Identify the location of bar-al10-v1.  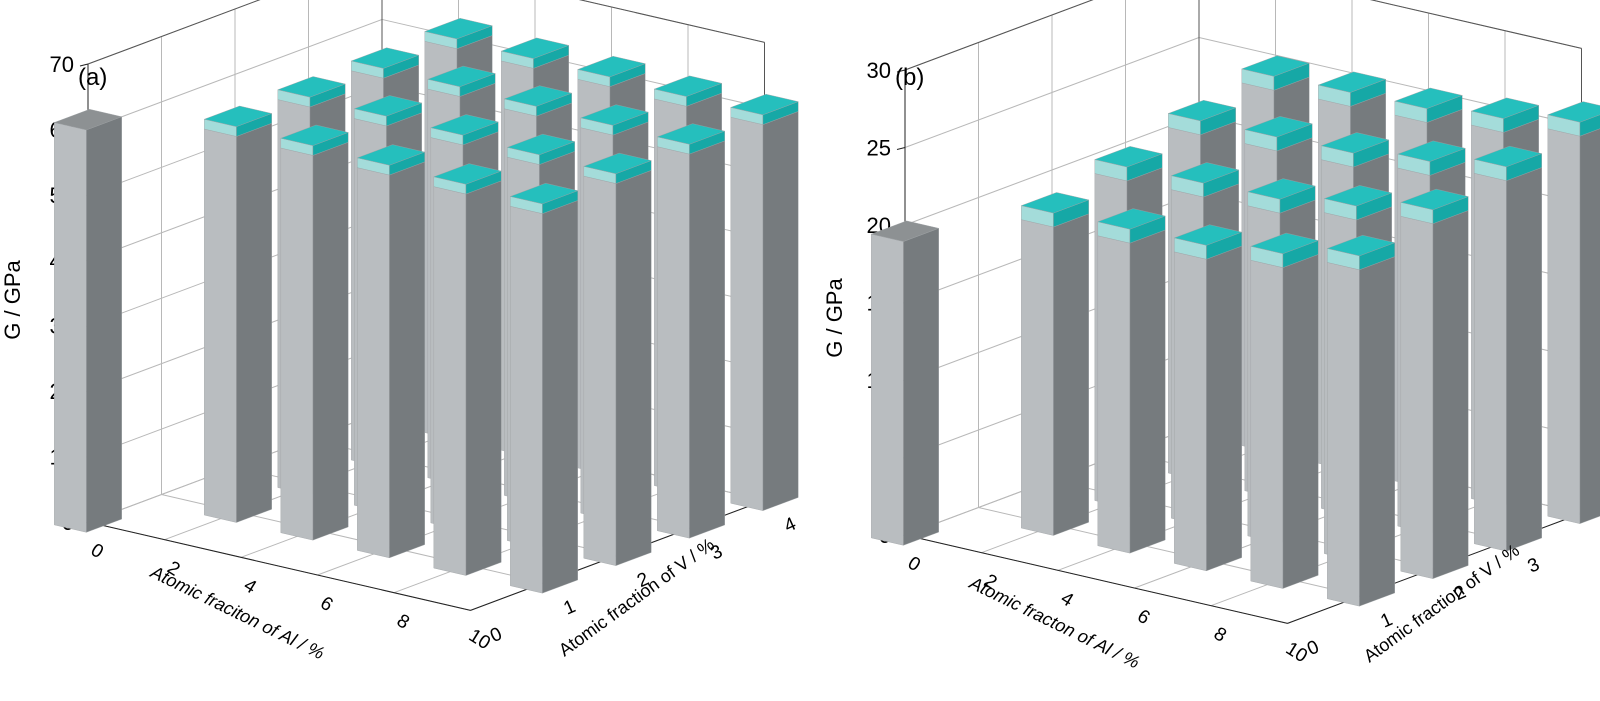
(1361, 421).